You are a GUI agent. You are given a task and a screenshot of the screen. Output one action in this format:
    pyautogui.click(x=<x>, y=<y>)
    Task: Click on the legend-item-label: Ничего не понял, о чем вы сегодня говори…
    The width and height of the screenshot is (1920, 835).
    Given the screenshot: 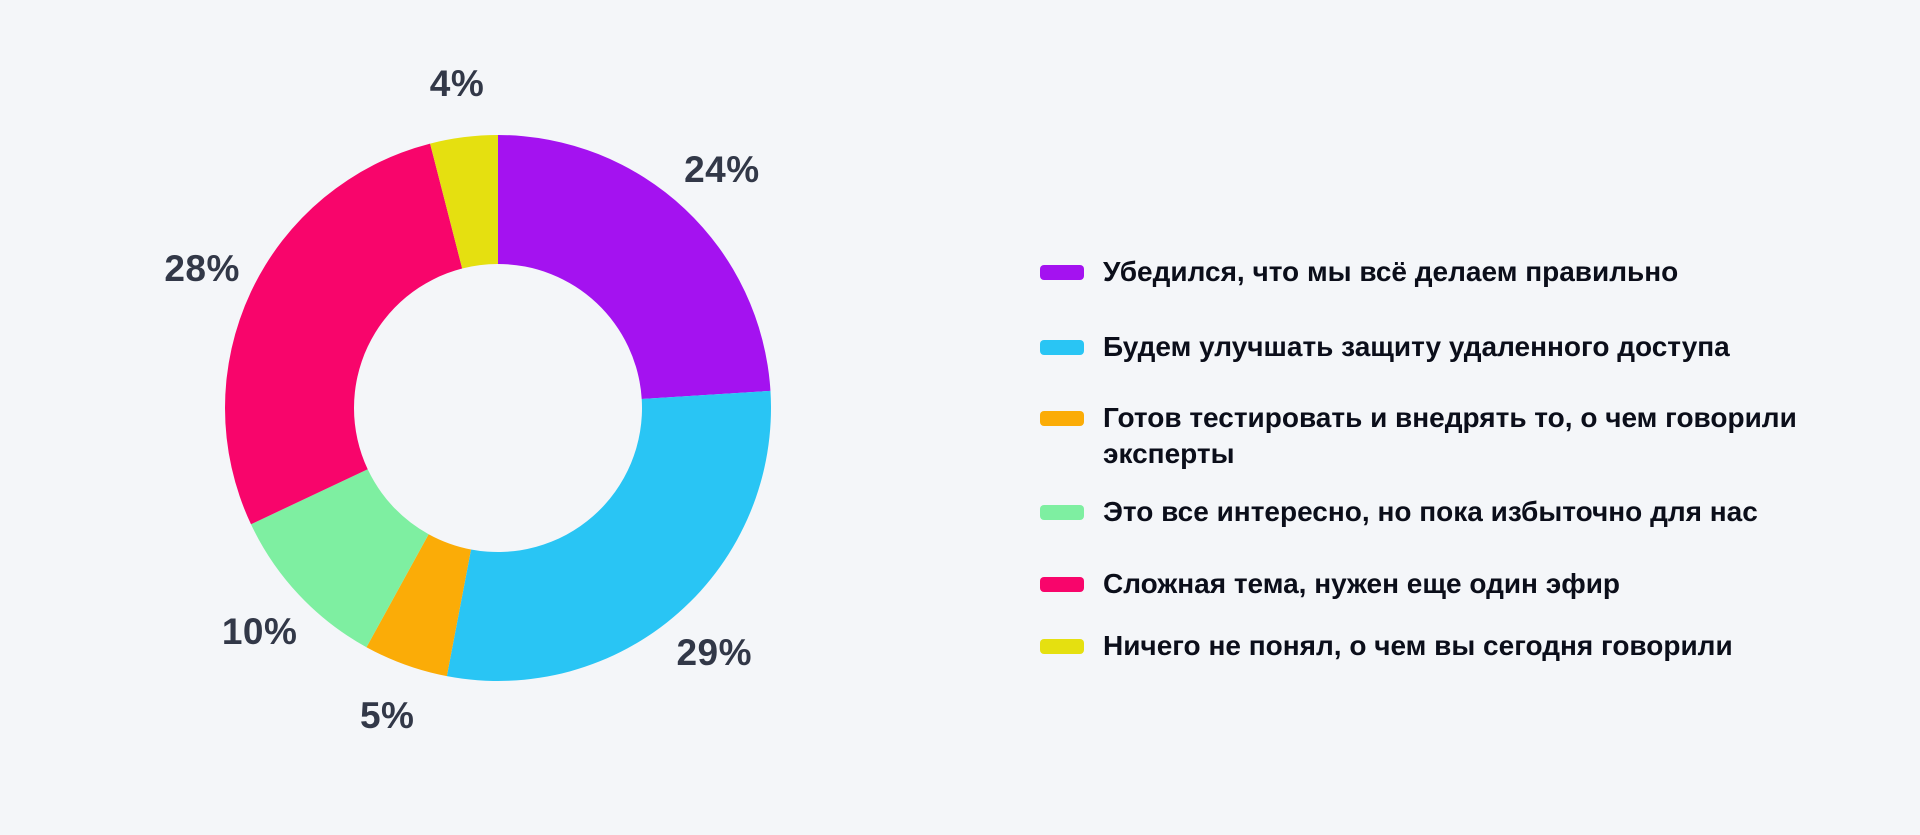 What is the action you would take?
    pyautogui.click(x=1418, y=645)
    